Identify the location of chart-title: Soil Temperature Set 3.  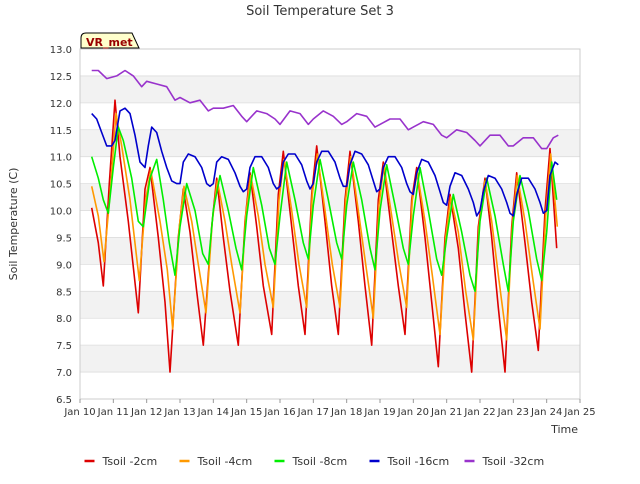
(320, 11).